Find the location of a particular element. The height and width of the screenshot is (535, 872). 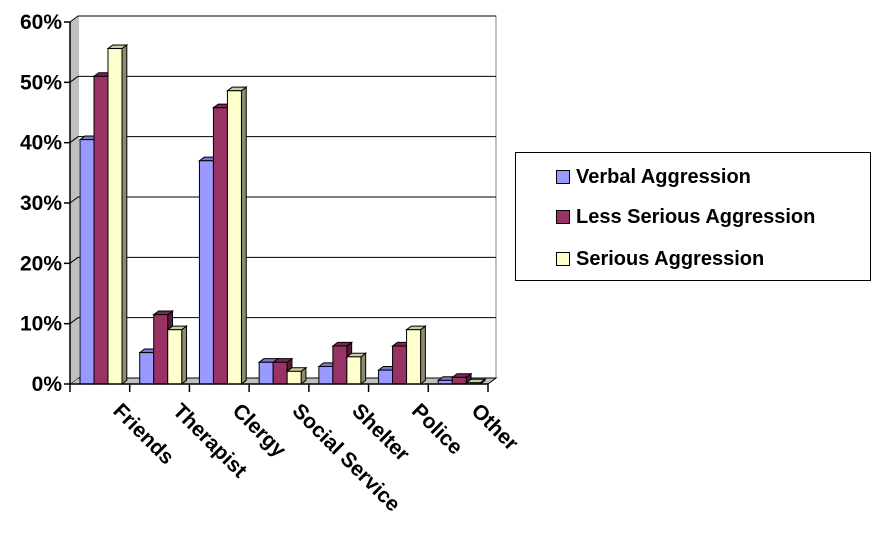

x-category-label: Friends is located at coordinates (143, 434).